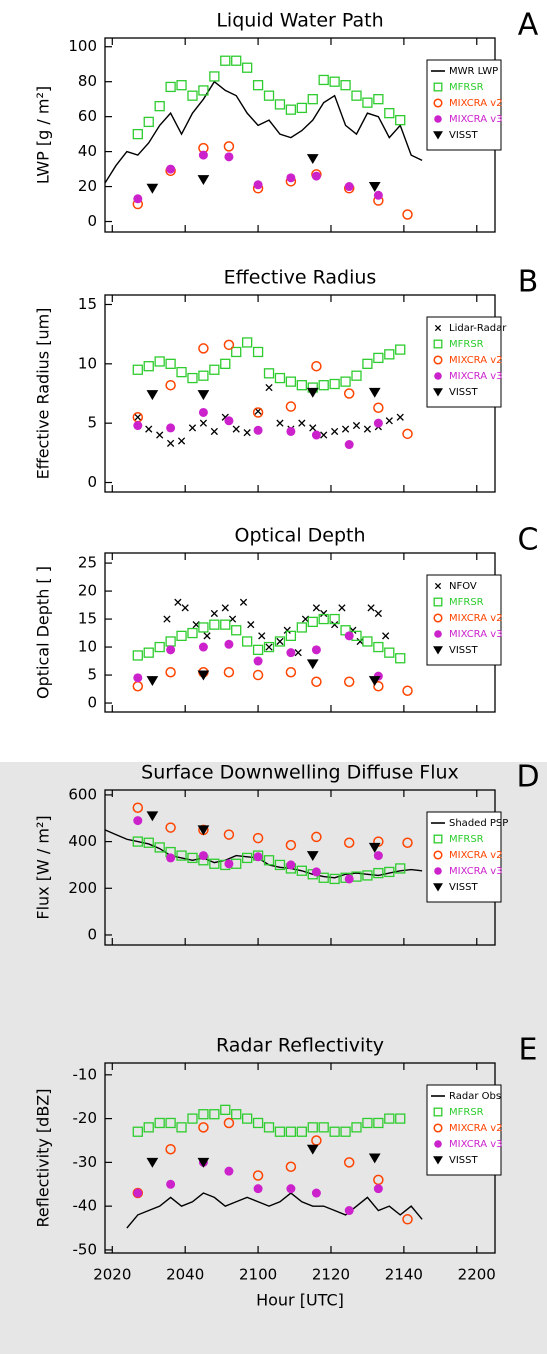  I want to click on chart-title: Optical Depth, so click(299, 536).